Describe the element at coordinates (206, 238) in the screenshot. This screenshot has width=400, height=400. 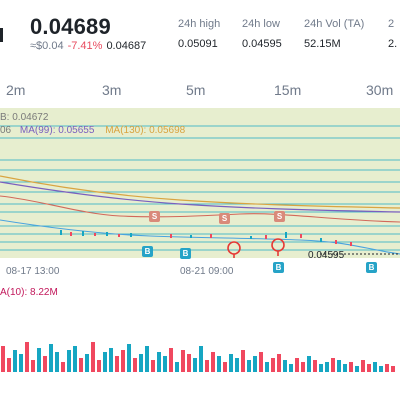
I see `candles` at that location.